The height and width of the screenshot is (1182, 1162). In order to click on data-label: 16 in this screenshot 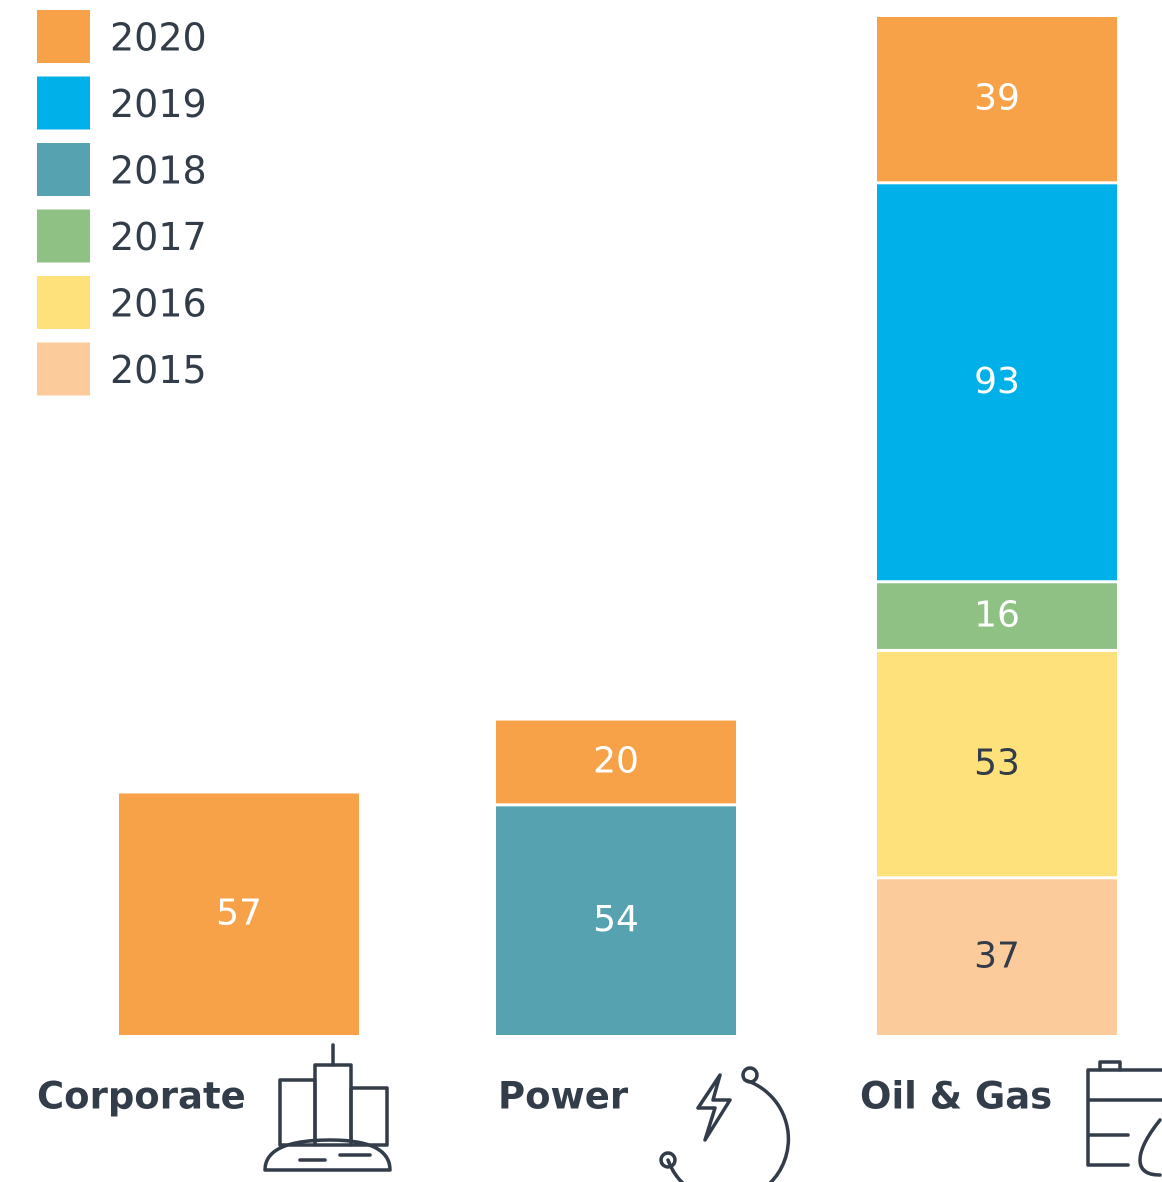, I will do `click(997, 615)`.